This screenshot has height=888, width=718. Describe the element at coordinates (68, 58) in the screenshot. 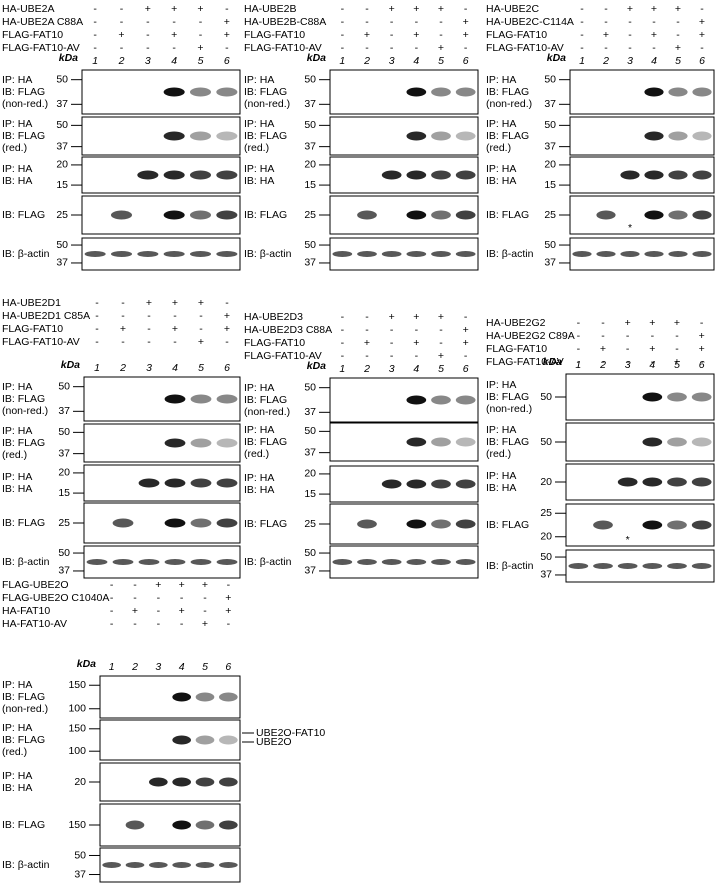

I see `kda-label: kDa` at that location.